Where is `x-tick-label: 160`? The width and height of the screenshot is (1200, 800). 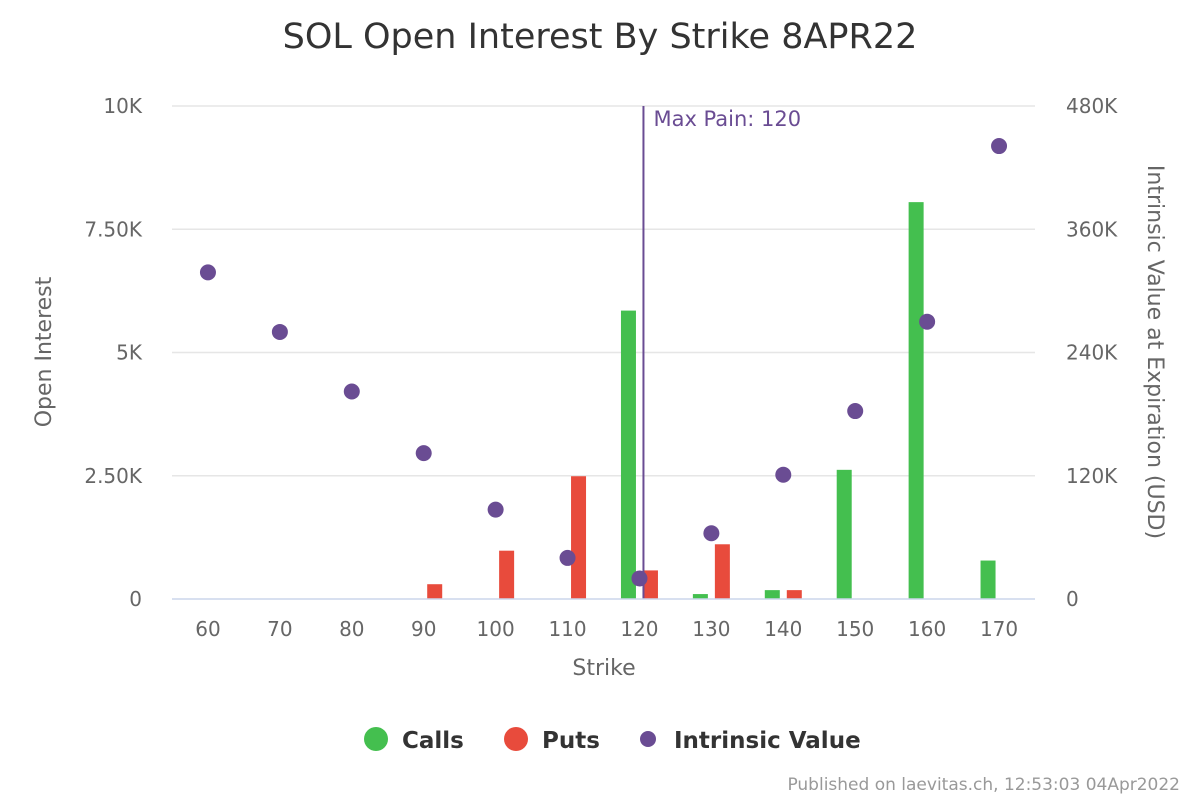 x-tick-label: 160 is located at coordinates (927, 629).